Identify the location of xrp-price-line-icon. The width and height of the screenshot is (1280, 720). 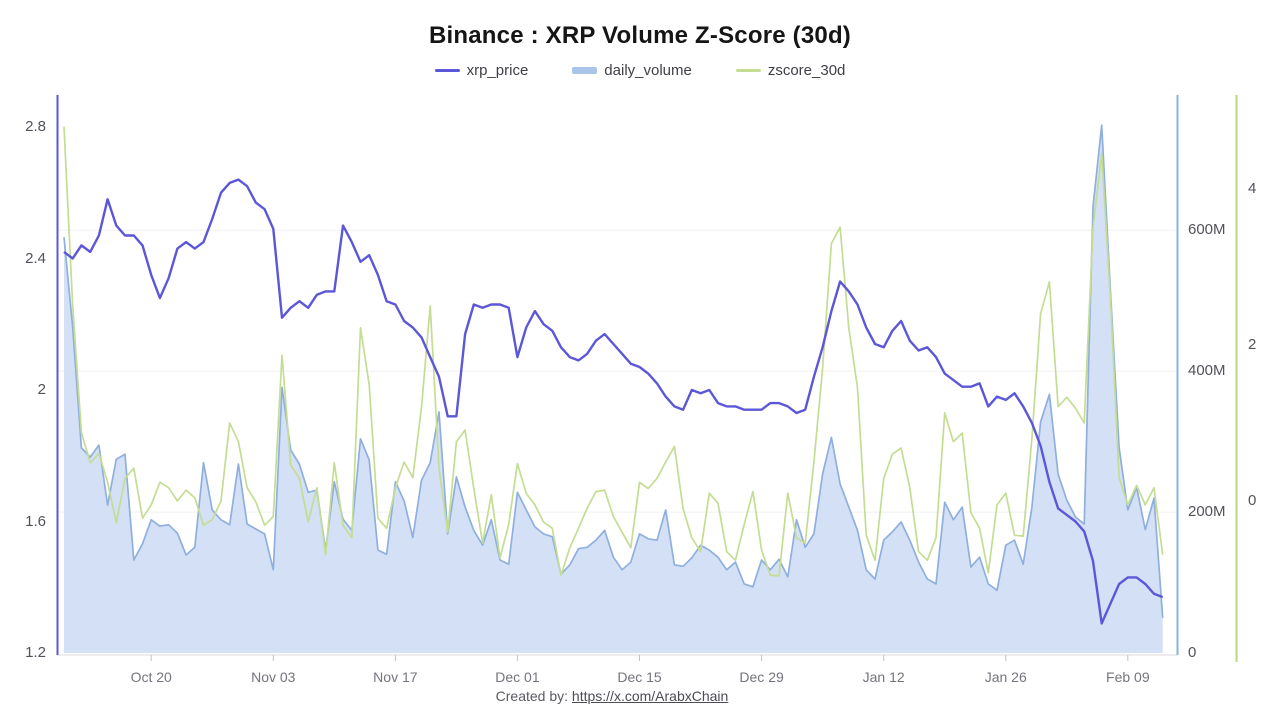
(447, 70).